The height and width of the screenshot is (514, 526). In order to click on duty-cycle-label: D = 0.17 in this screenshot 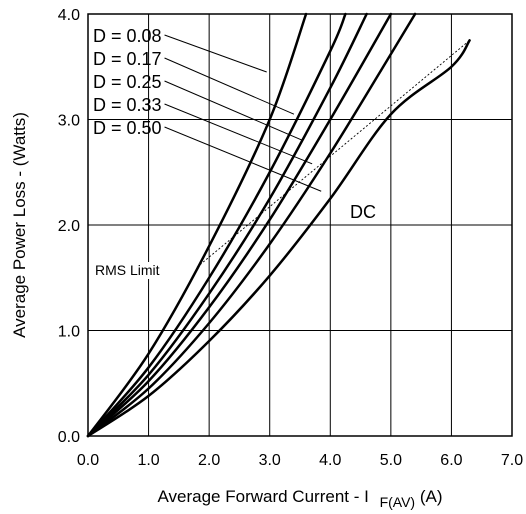, I will do `click(127, 59)`.